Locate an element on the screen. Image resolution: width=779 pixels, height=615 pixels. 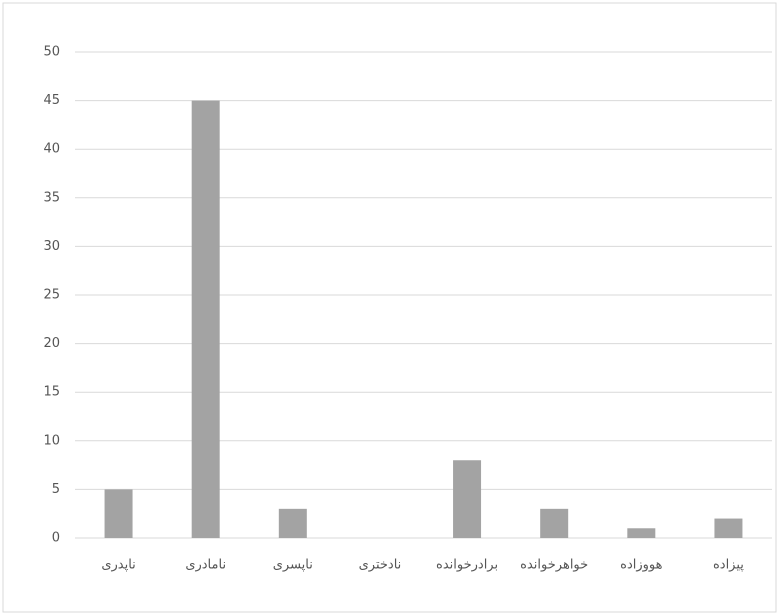
y-tick-label: 15 is located at coordinates (51, 392).